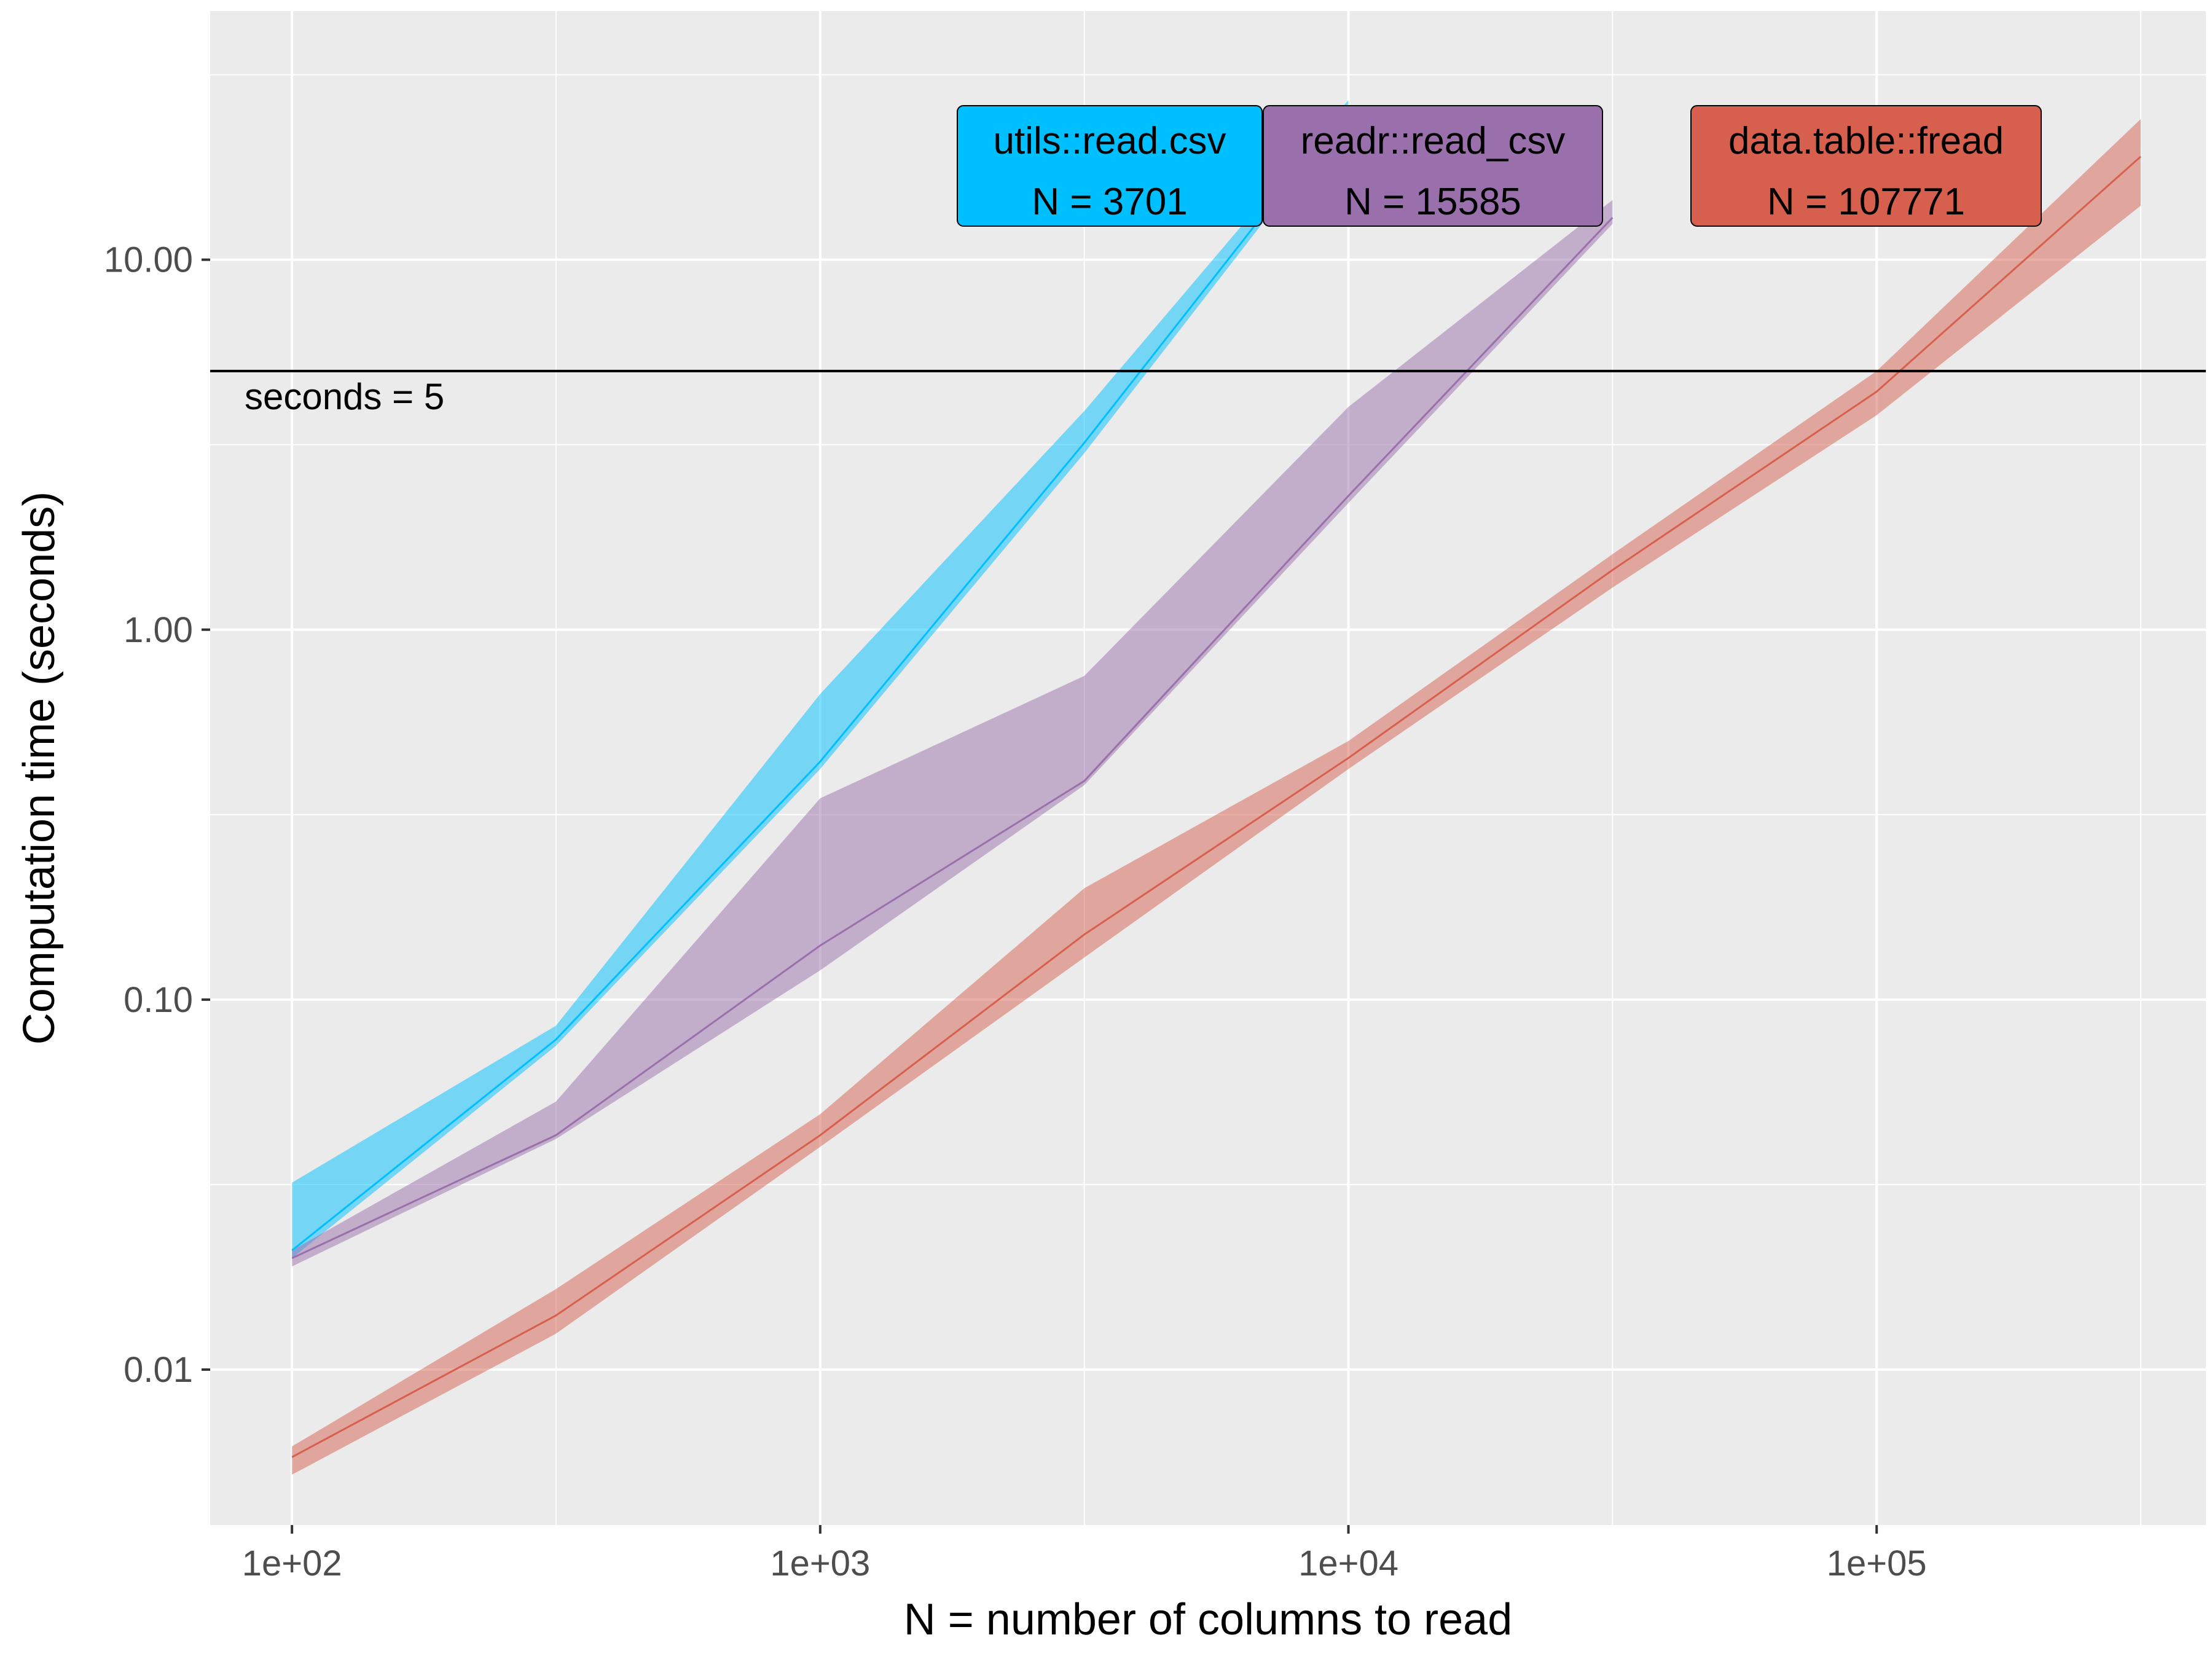 The width and height of the screenshot is (2212, 1659). Describe the element at coordinates (158, 1370) in the screenshot. I see `y-tick-label: 0.01` at that location.